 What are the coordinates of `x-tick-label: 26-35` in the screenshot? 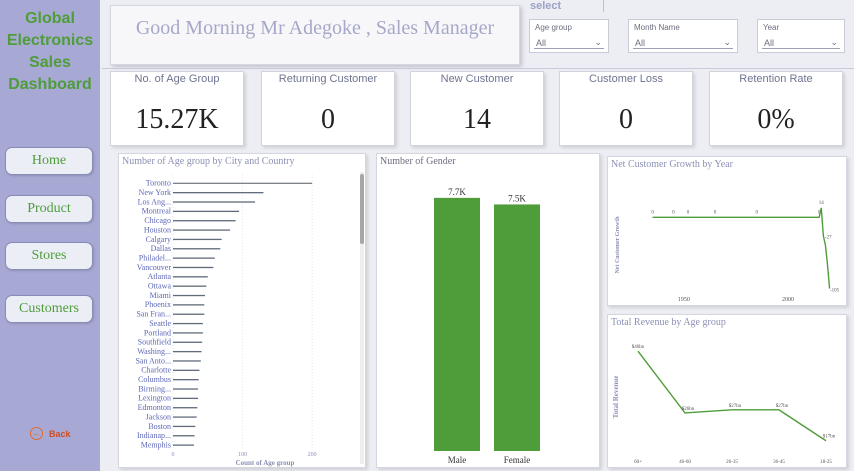 It's located at (732, 462).